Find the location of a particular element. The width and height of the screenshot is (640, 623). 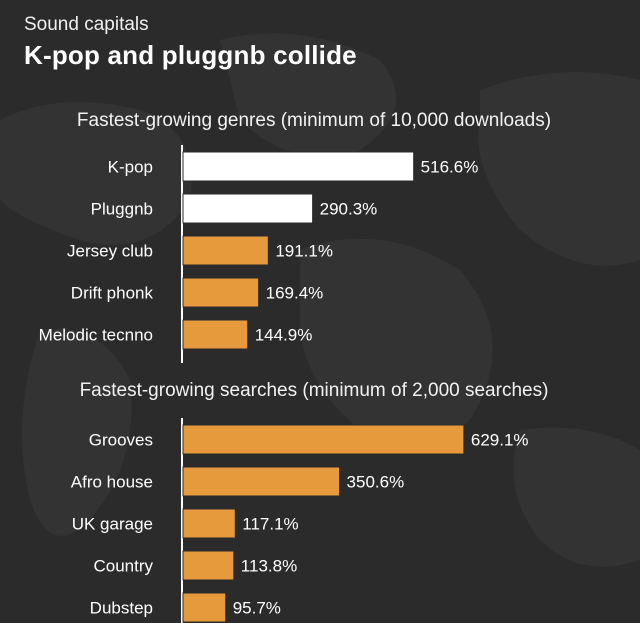

value-label: 95.7% is located at coordinates (257, 608).